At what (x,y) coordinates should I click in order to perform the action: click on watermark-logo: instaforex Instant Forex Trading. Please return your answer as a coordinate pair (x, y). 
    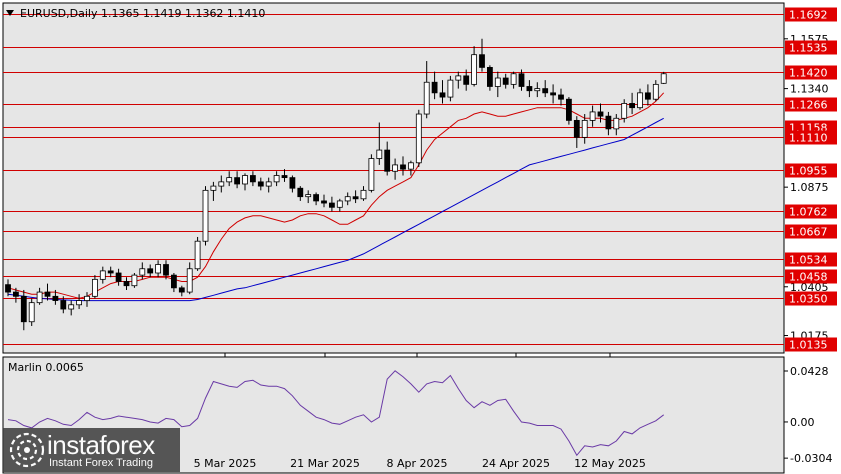
    Looking at the image, I should click on (91, 450).